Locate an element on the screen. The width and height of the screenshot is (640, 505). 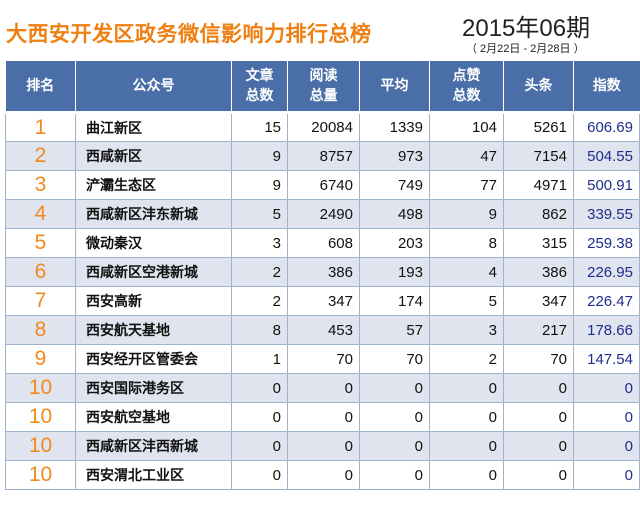
table-row: 9 西安经开区管委会 1 70 70 2 70 147.54 is located at coordinates (322, 359).